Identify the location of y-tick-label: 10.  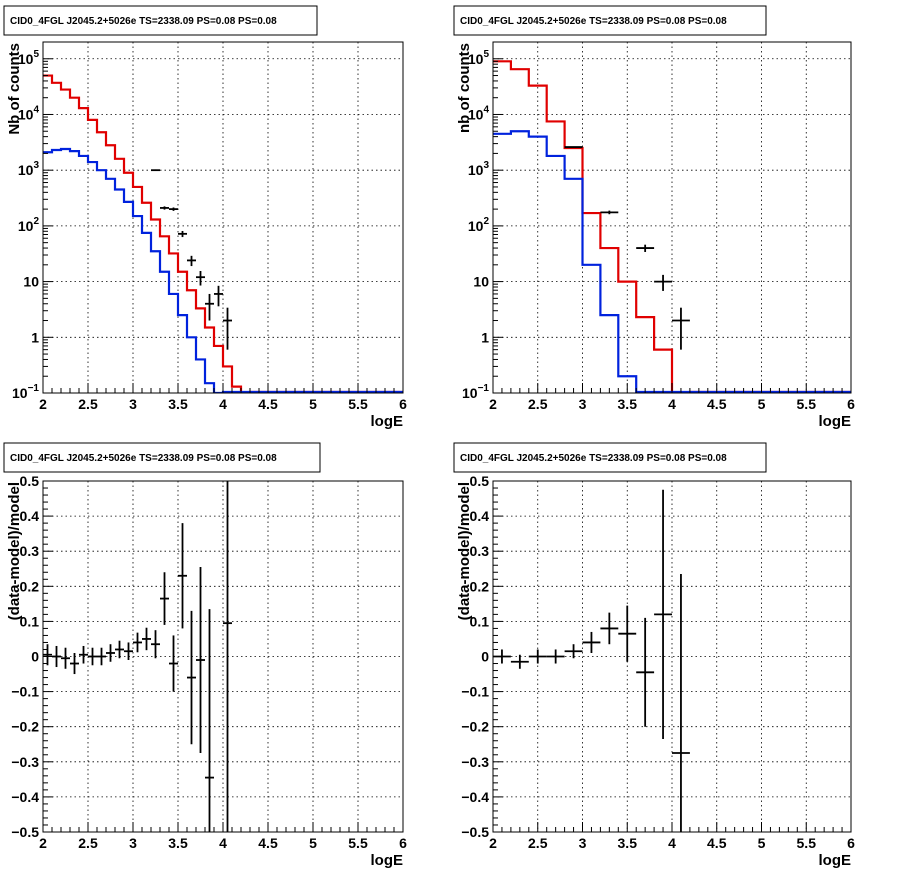
(481, 282).